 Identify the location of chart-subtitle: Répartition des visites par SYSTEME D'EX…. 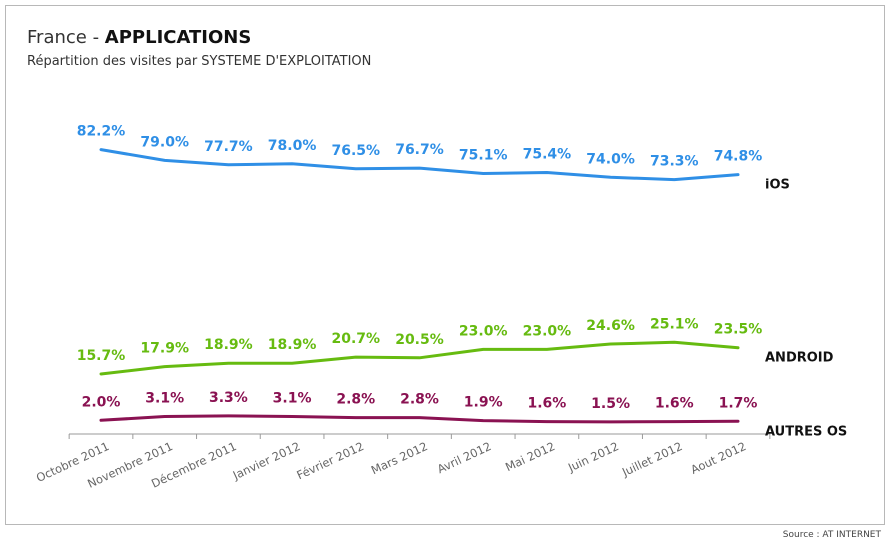
(199, 61).